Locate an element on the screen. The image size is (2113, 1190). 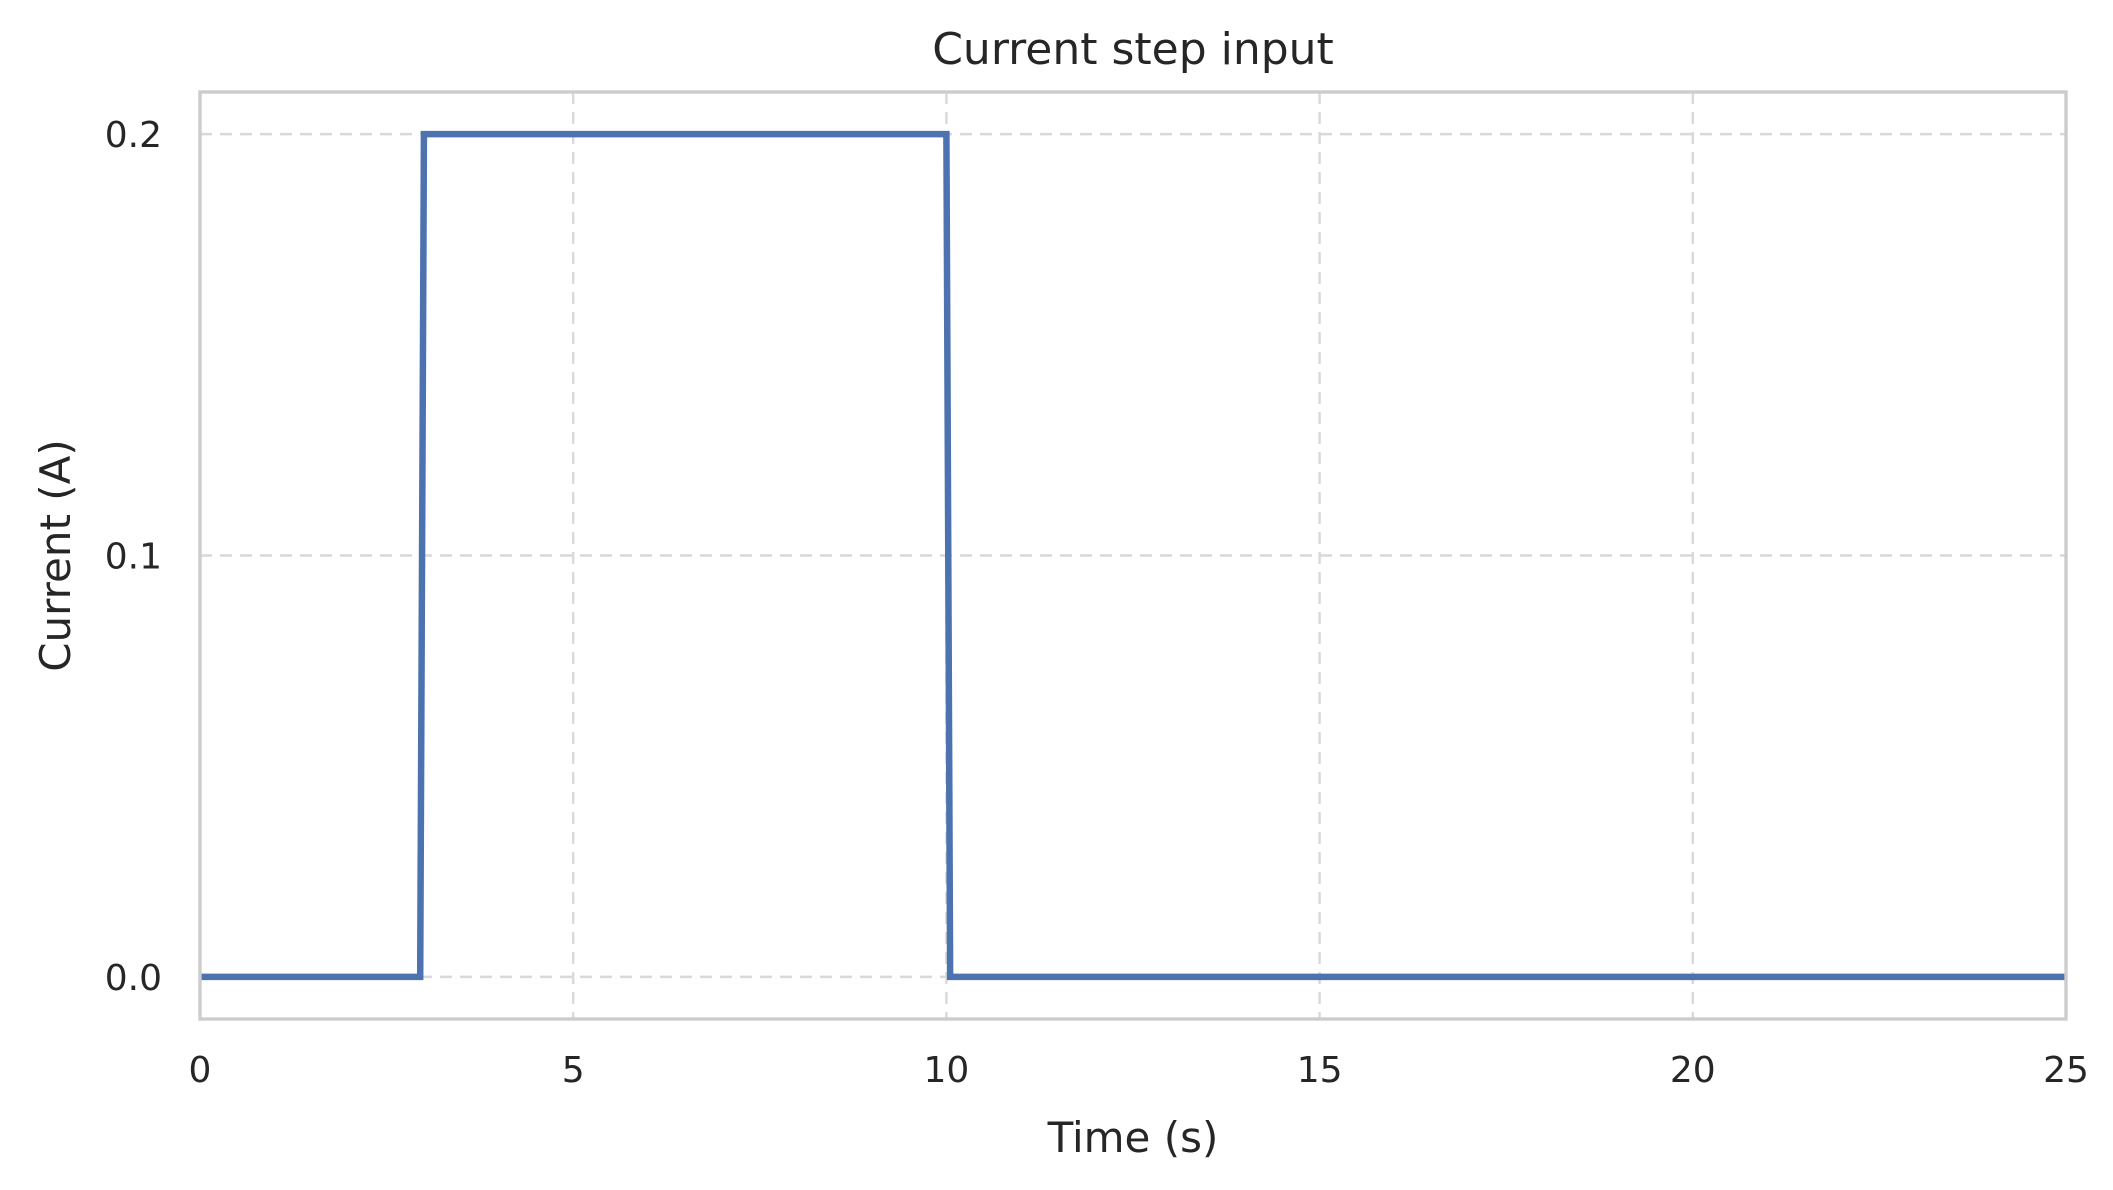
x-tick-label: 10 is located at coordinates (946, 1070).